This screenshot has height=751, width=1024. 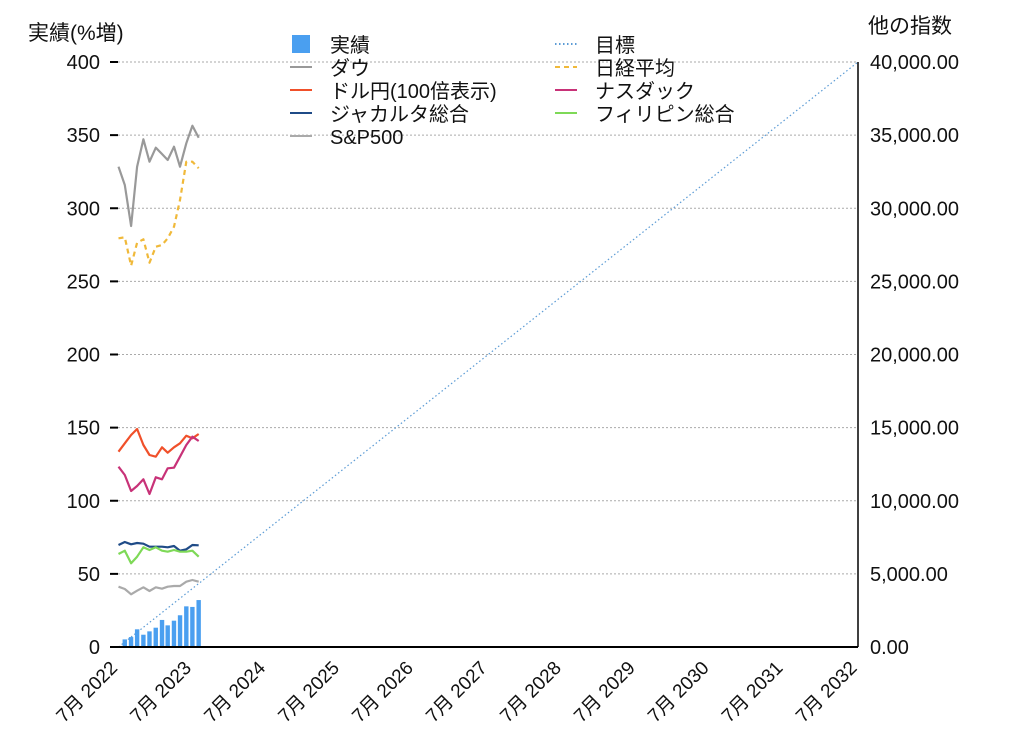 I want to click on legend-label: ジャカルタ総合, so click(x=399, y=114).